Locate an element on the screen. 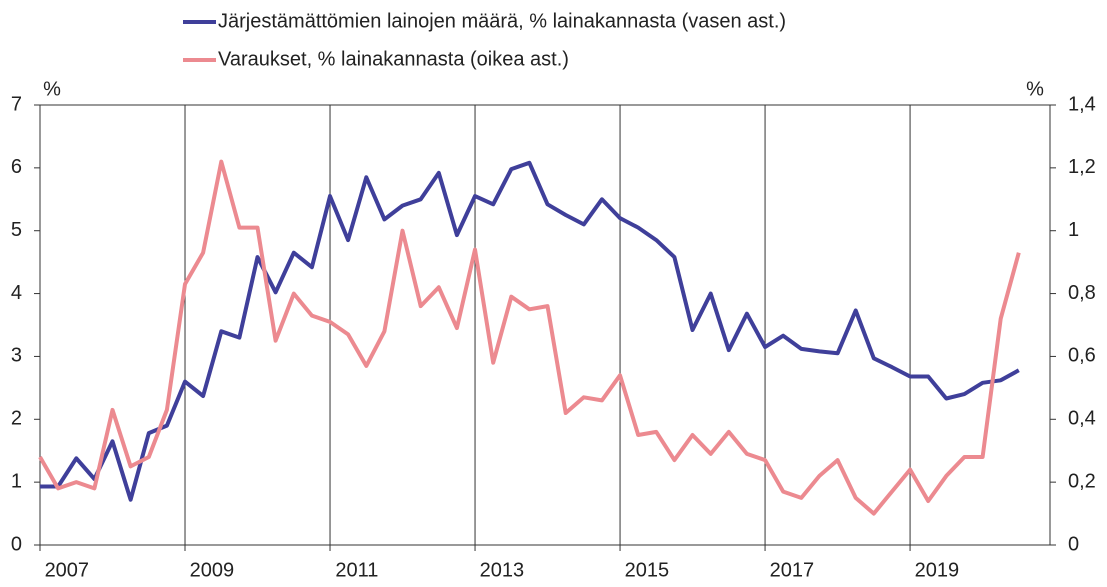  y2-tick-label: 1,2 is located at coordinates (1082, 167).